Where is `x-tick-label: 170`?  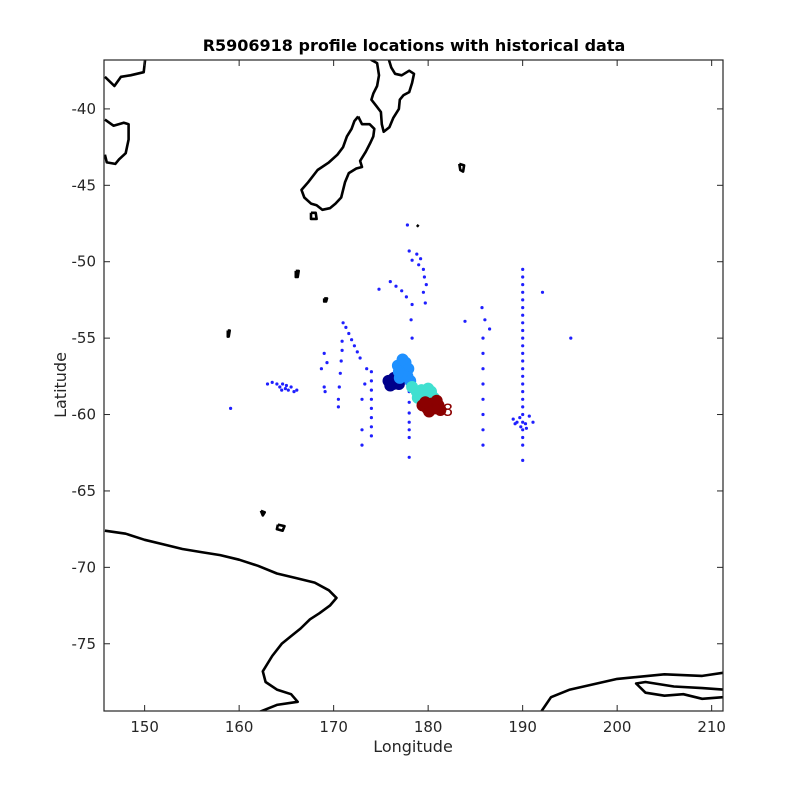 x-tick-label: 170 is located at coordinates (333, 727).